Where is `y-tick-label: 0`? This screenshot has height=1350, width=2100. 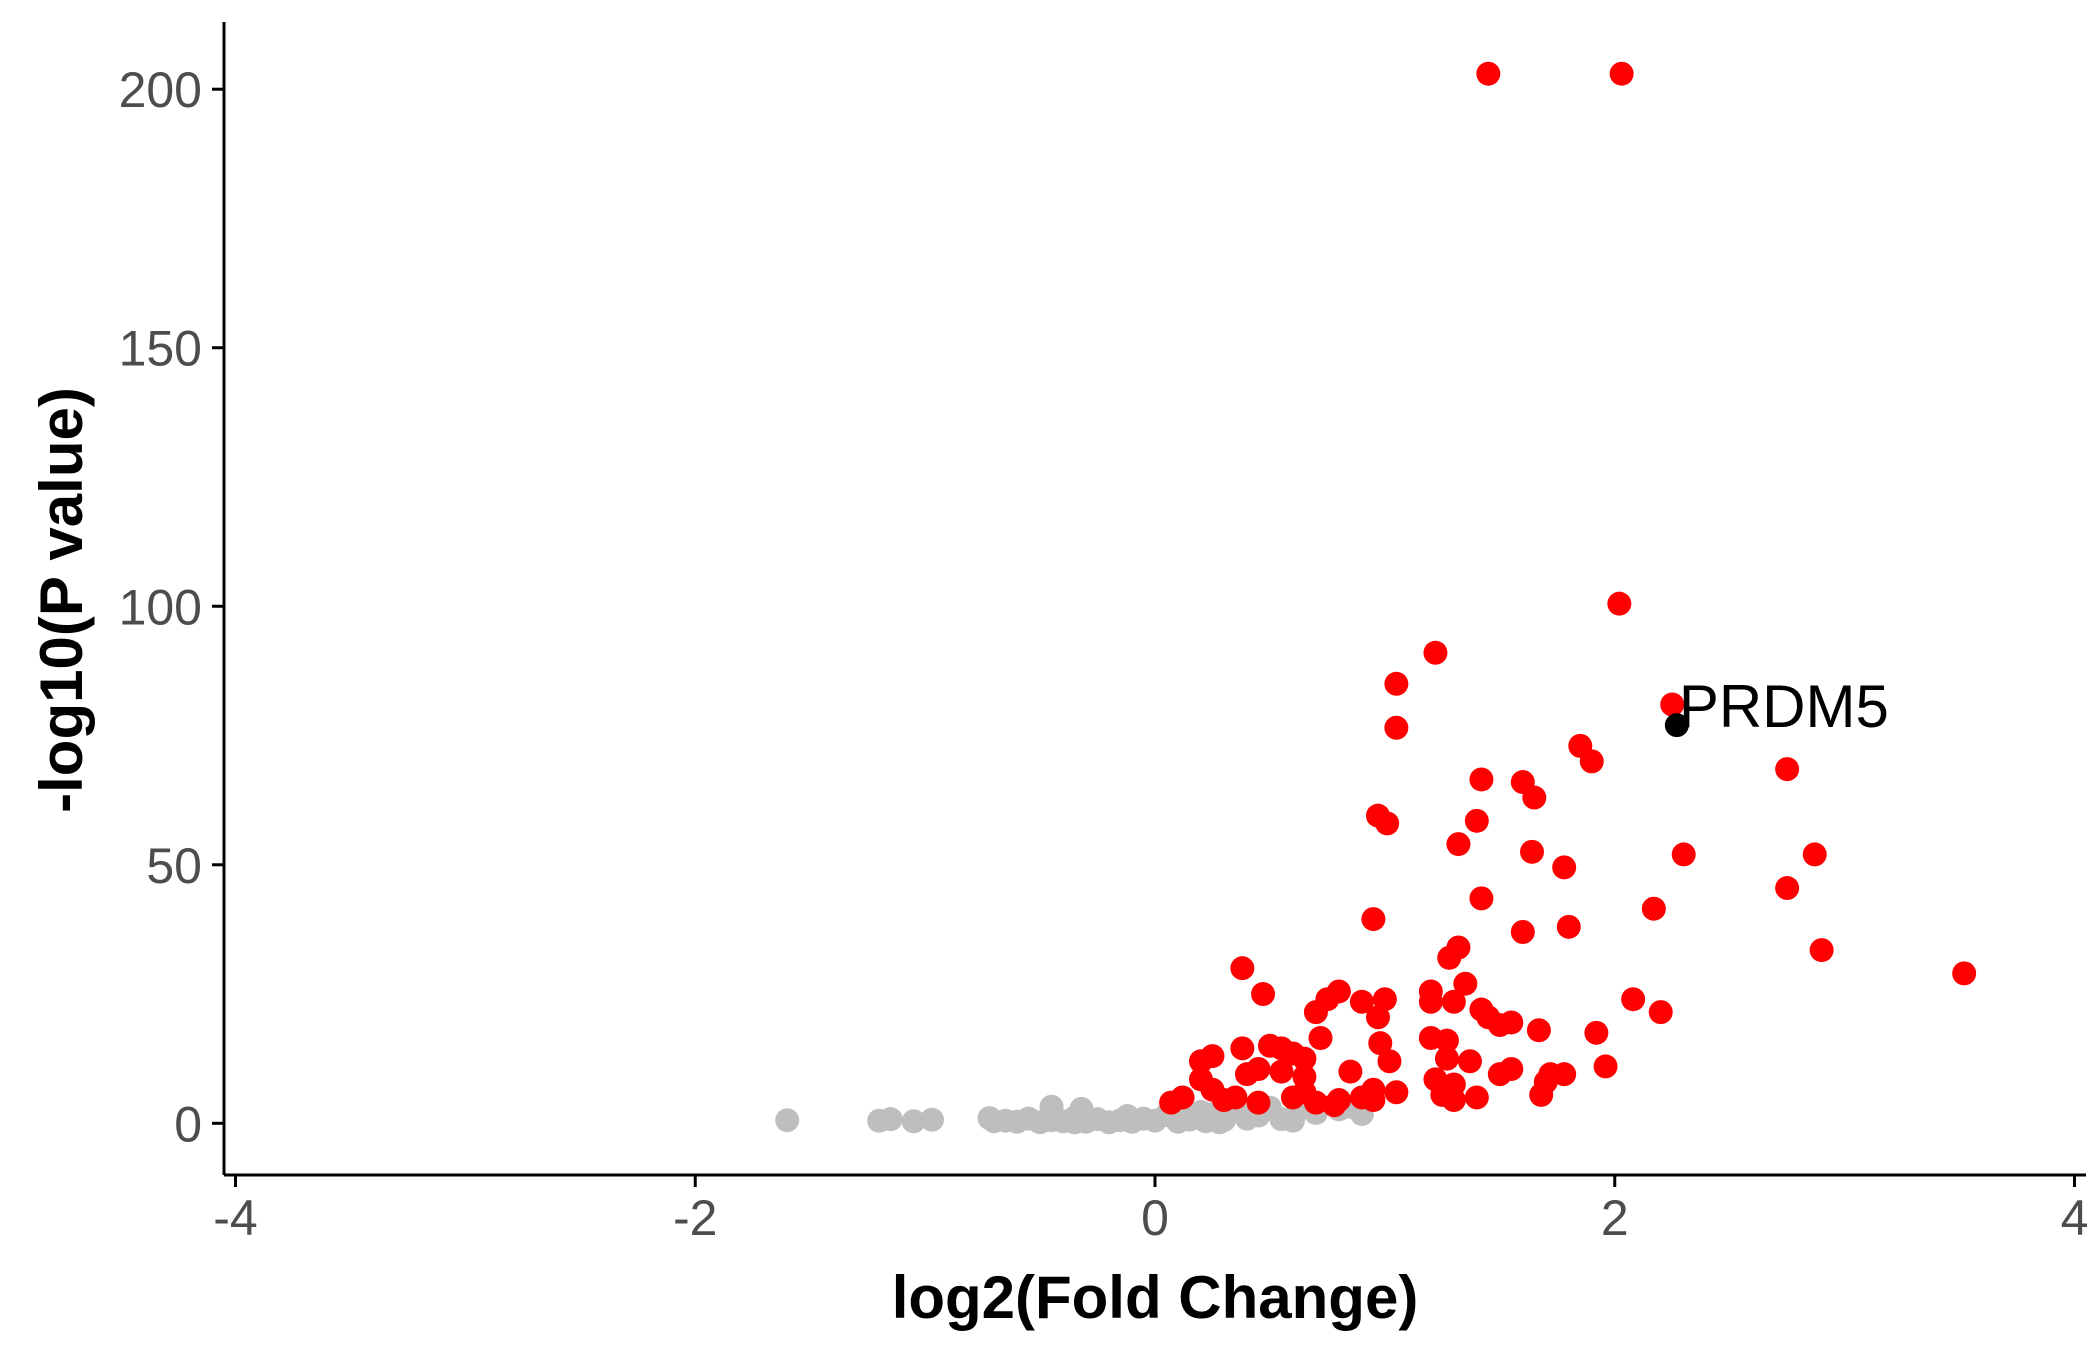
y-tick-label: 0 is located at coordinates (188, 1124).